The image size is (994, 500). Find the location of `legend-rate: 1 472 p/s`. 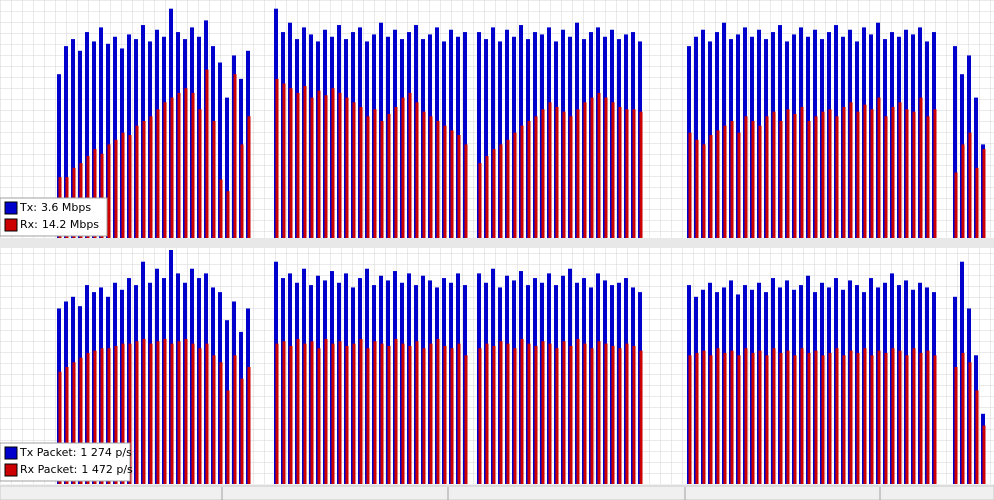

legend-rate: 1 472 p/s is located at coordinates (107, 469).